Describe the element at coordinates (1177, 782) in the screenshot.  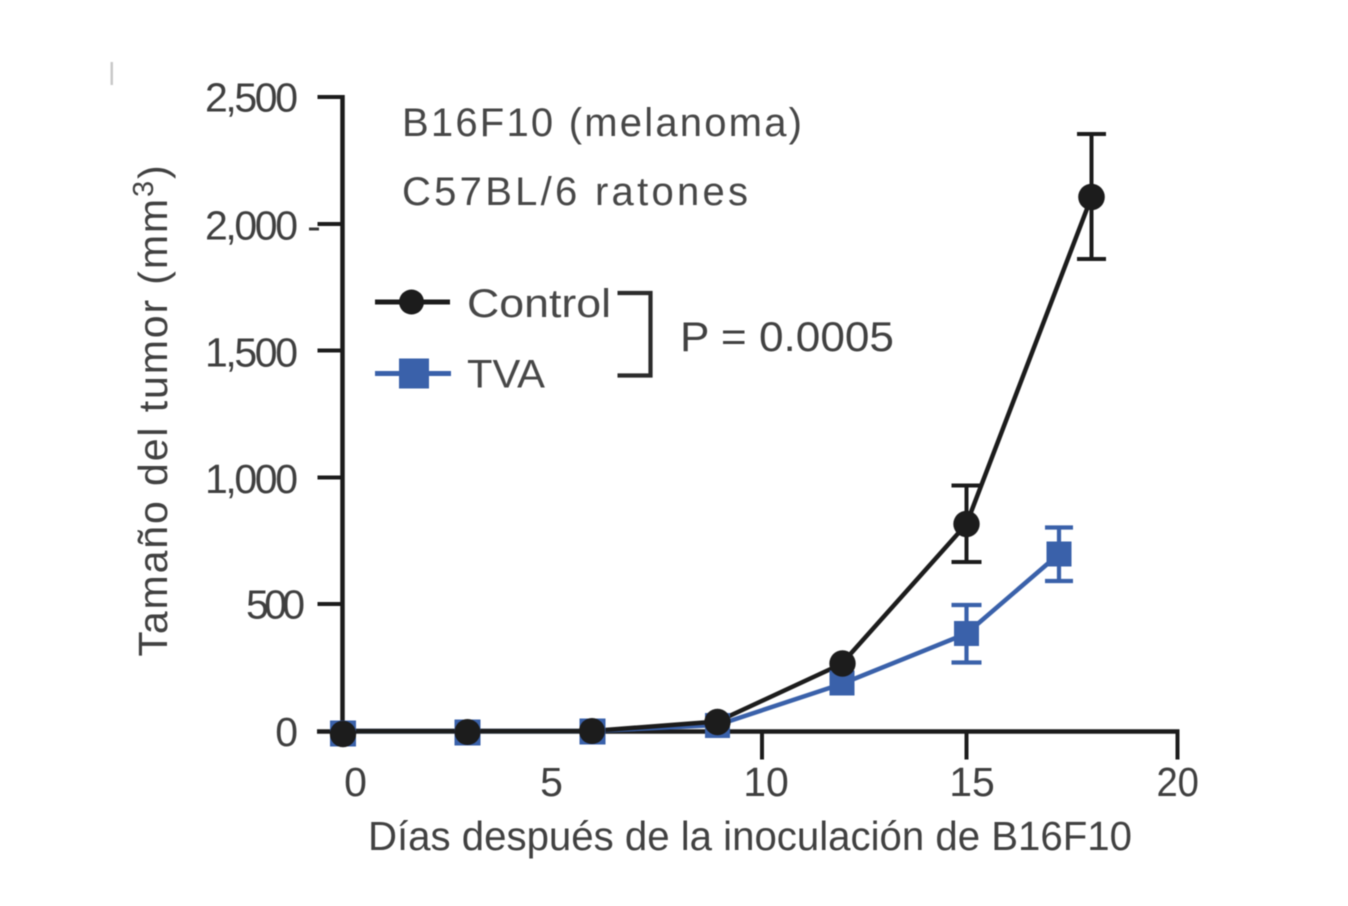
I see `svg-text: 20` at that location.